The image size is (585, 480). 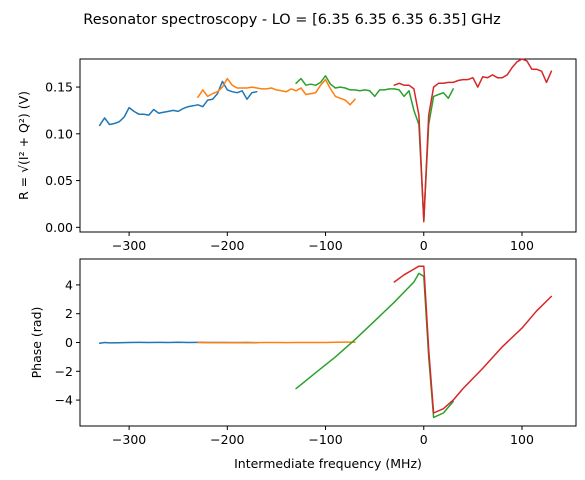 What do you see at coordinates (69, 313) in the screenshot?
I see `phase-y-tick-label: 2` at bounding box center [69, 313].